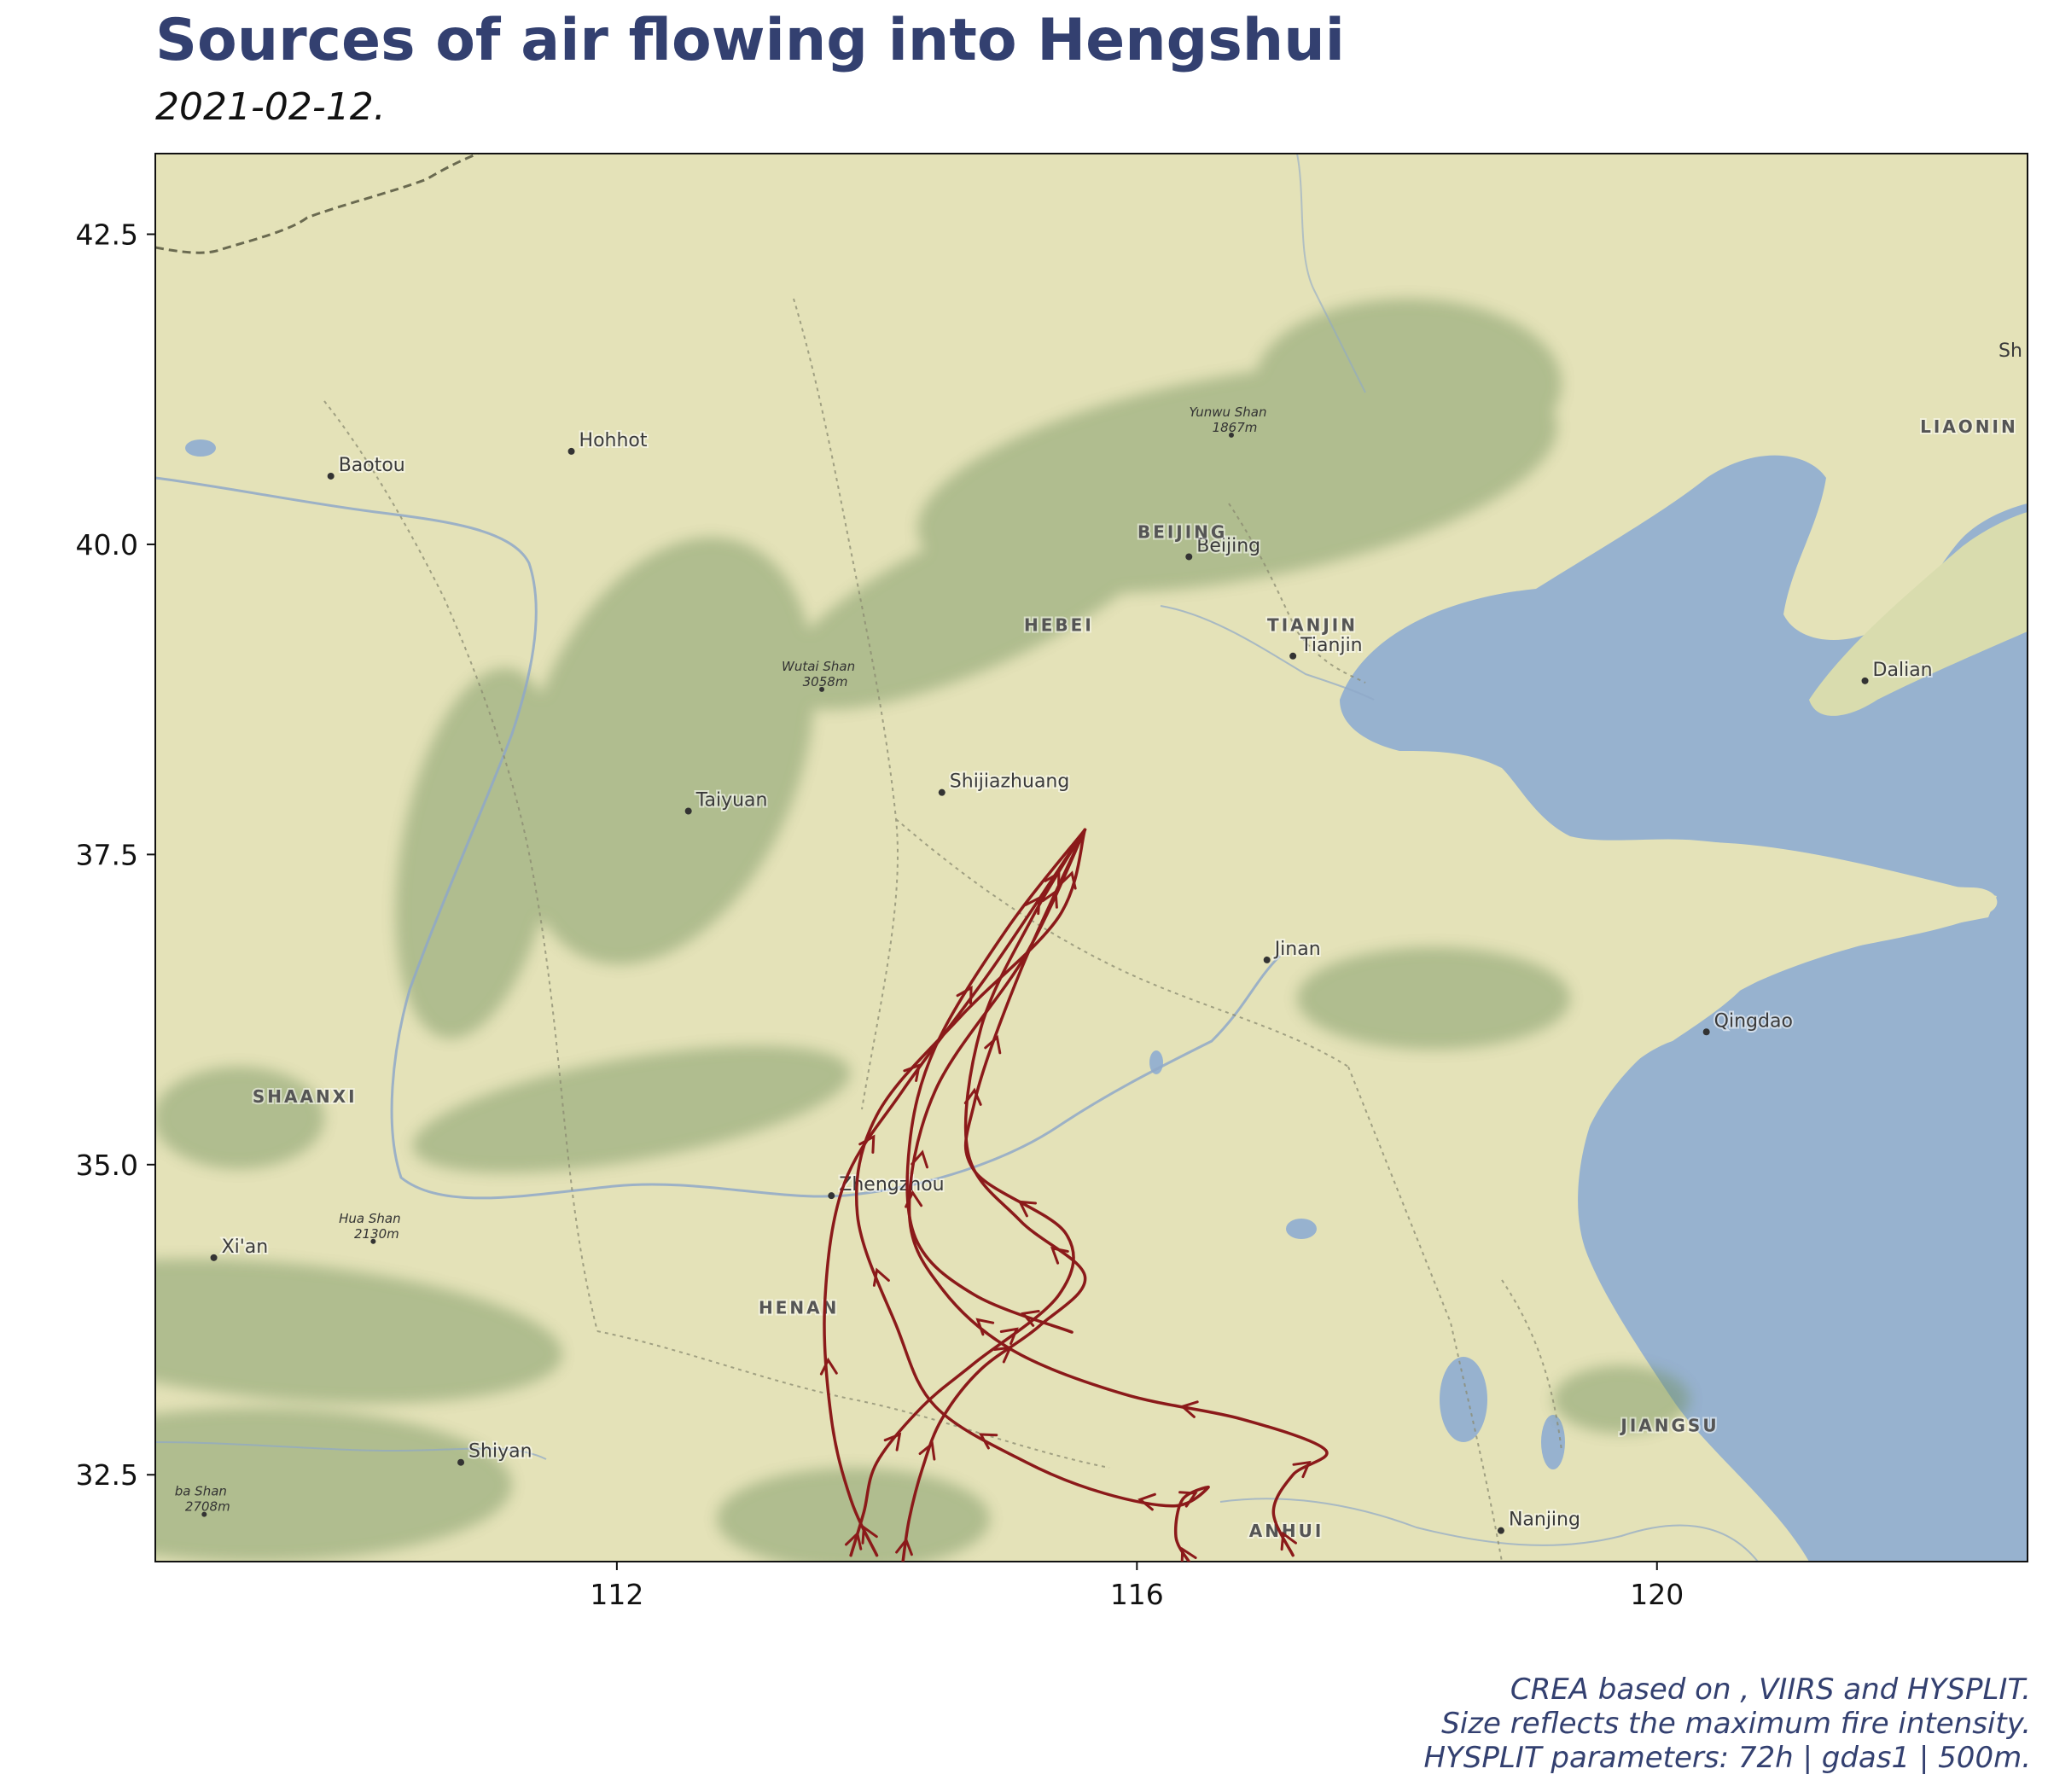 The width and height of the screenshot is (2048, 1792). What do you see at coordinates (1657, 1594) in the screenshot?
I see `x-tick-label: 120` at bounding box center [1657, 1594].